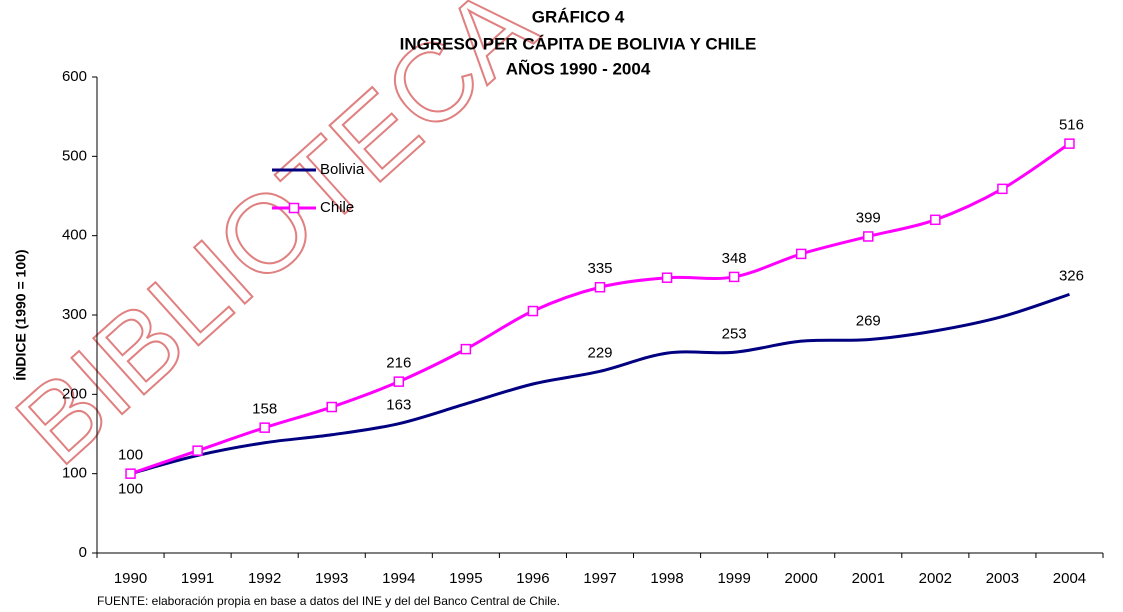 The height and width of the screenshot is (612, 1123). I want to click on y-tick-label: 300, so click(74, 314).